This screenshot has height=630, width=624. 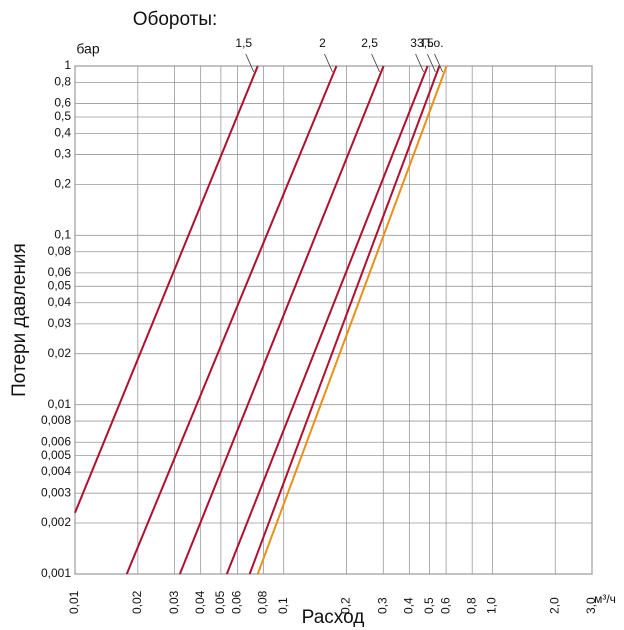 What do you see at coordinates (62, 184) in the screenshot?
I see `y-tick-label: 0,2` at bounding box center [62, 184].